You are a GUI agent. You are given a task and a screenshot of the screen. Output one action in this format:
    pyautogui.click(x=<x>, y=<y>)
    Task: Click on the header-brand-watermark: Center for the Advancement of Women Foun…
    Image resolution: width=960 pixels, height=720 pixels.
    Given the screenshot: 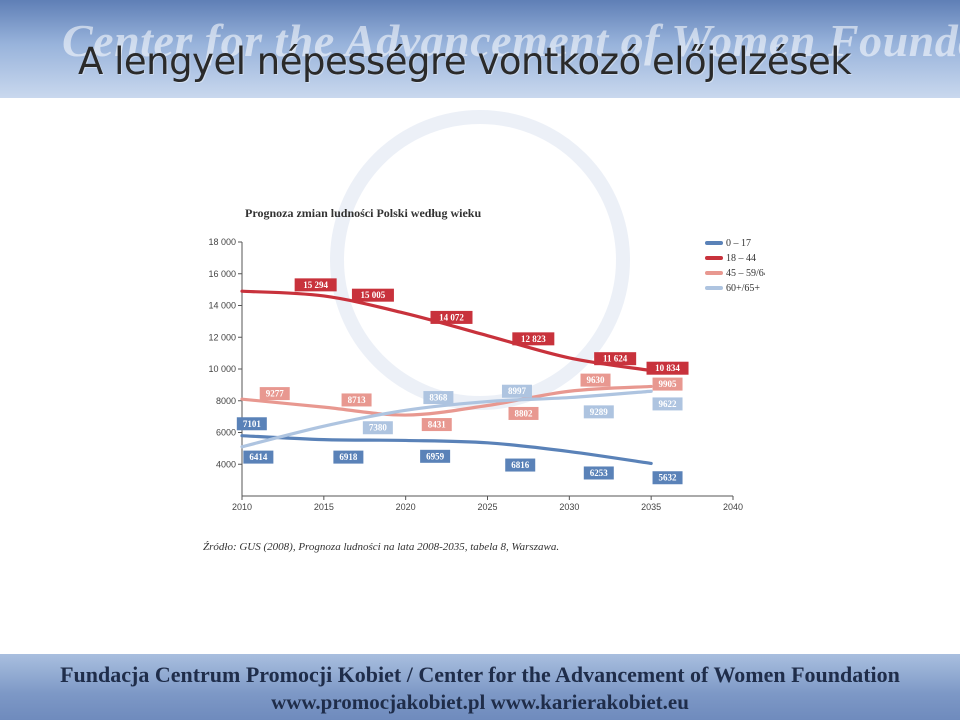 What is the action you would take?
    pyautogui.click(x=511, y=40)
    